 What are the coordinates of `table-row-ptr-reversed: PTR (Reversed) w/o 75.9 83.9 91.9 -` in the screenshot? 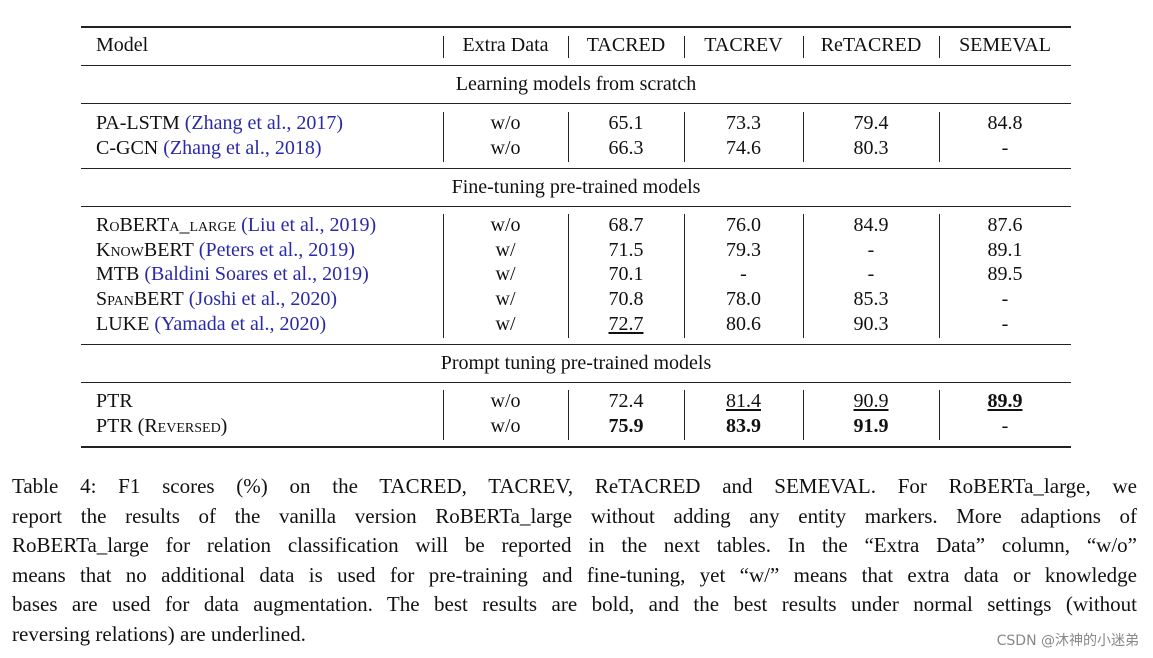 It's located at (576, 426).